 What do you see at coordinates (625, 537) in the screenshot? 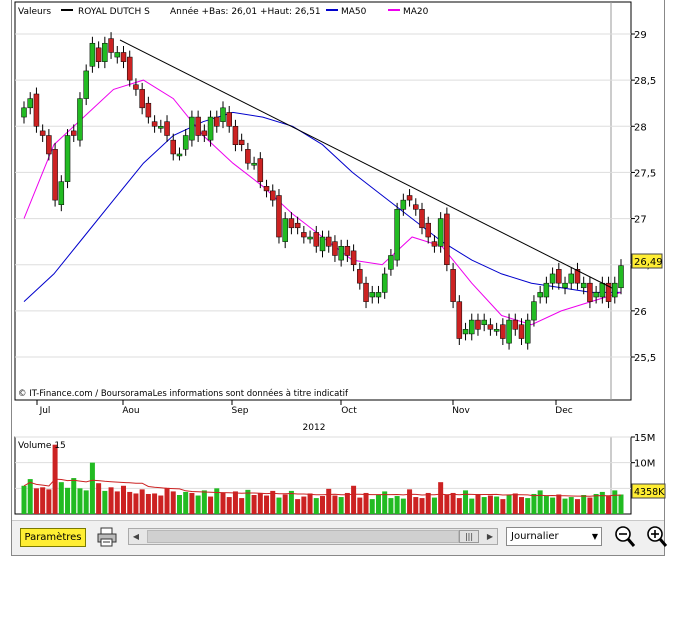
I see `zoom-out-icon` at bounding box center [625, 537].